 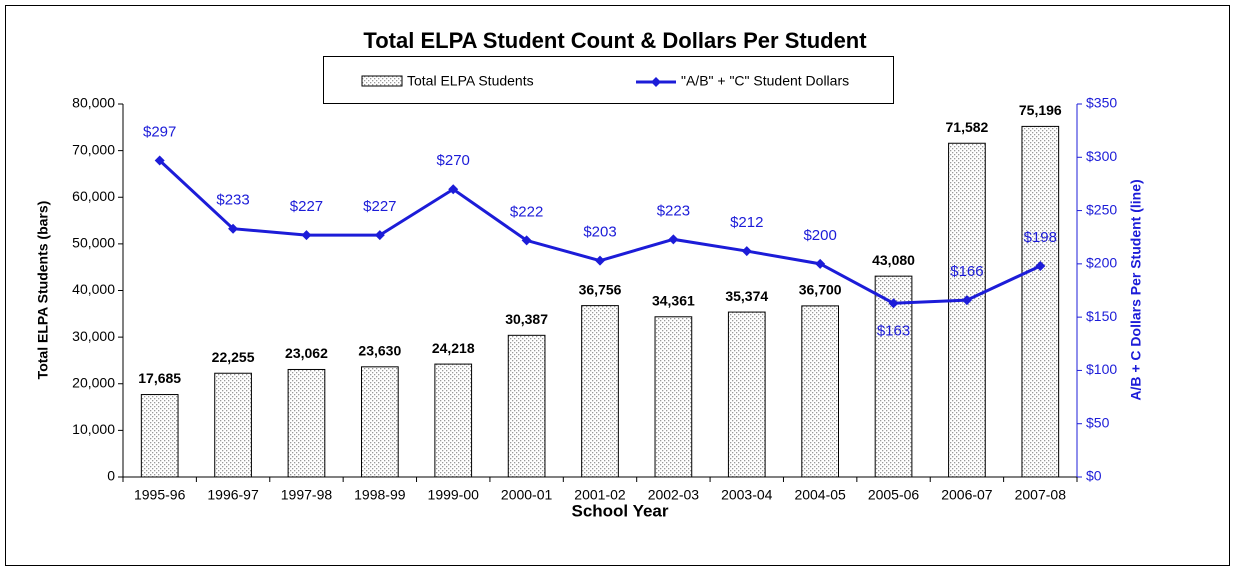 I want to click on y-tick-label: 20,000, so click(x=93, y=382).